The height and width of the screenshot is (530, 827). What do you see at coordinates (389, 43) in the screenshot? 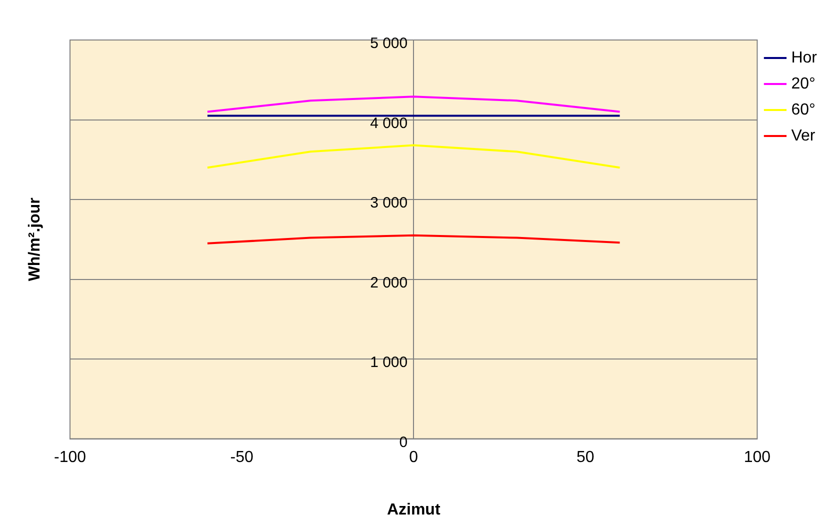
I see `y-tick-label: 5 000` at bounding box center [389, 43].